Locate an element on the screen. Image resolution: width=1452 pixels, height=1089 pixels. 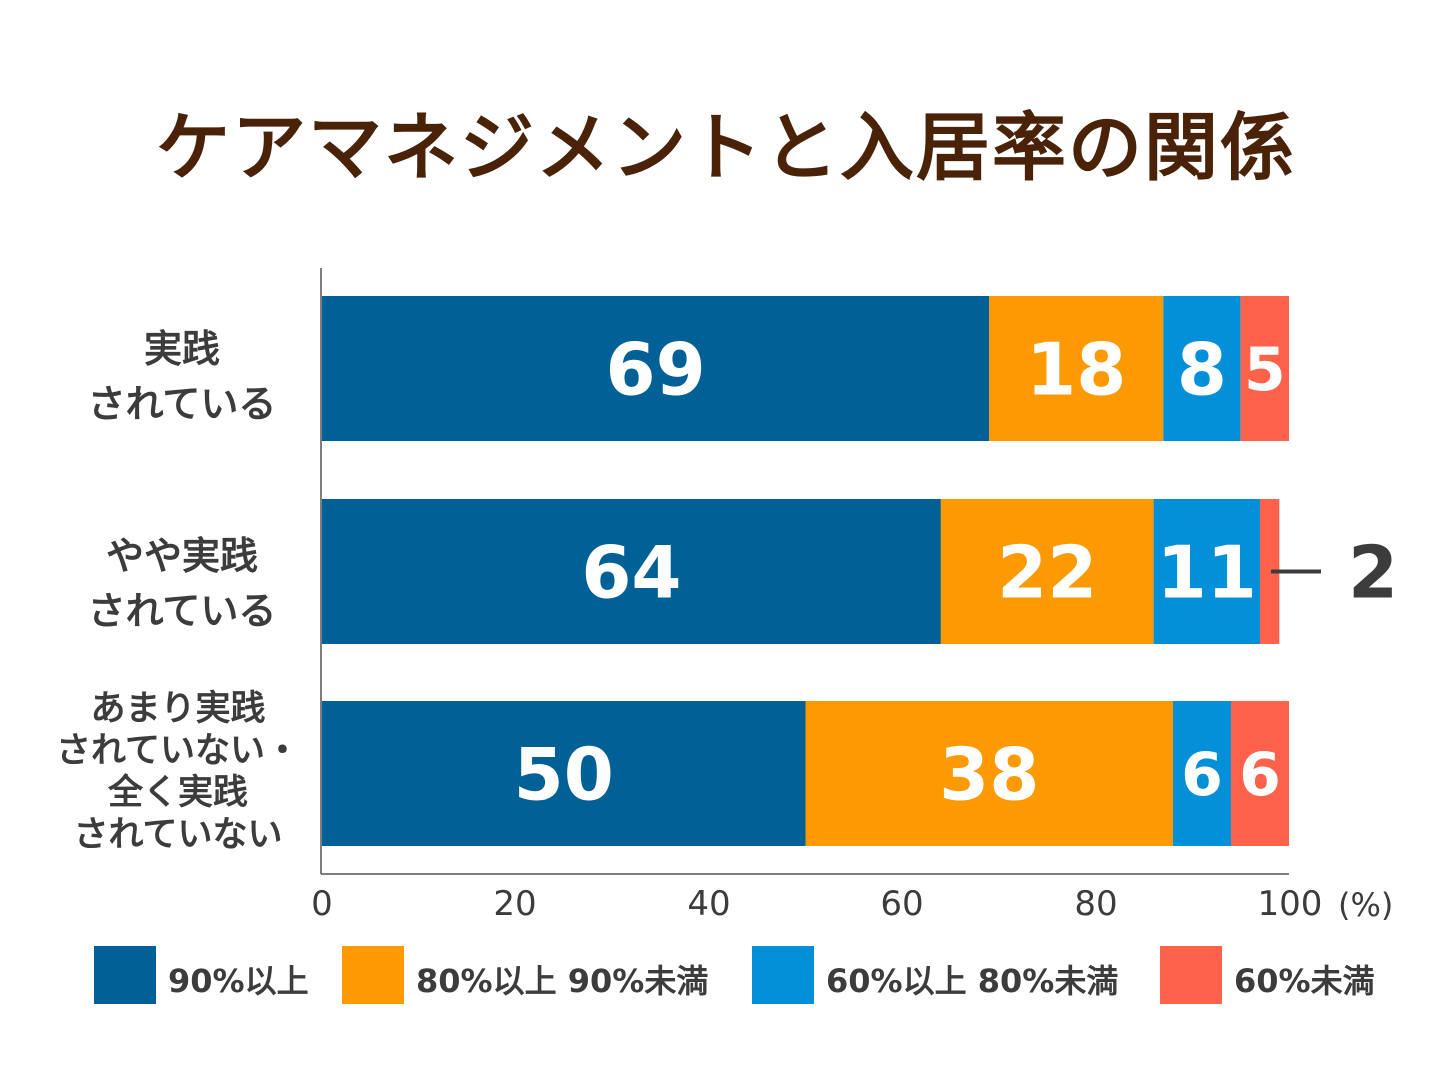
x-tick-label: 80 is located at coordinates (1096, 904).